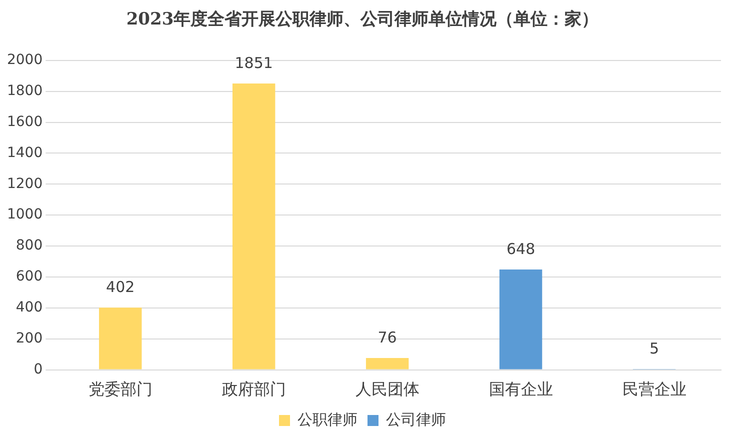 Image resolution: width=733 pixels, height=442 pixels. What do you see at coordinates (120, 287) in the screenshot?
I see `data-label: 402` at bounding box center [120, 287].